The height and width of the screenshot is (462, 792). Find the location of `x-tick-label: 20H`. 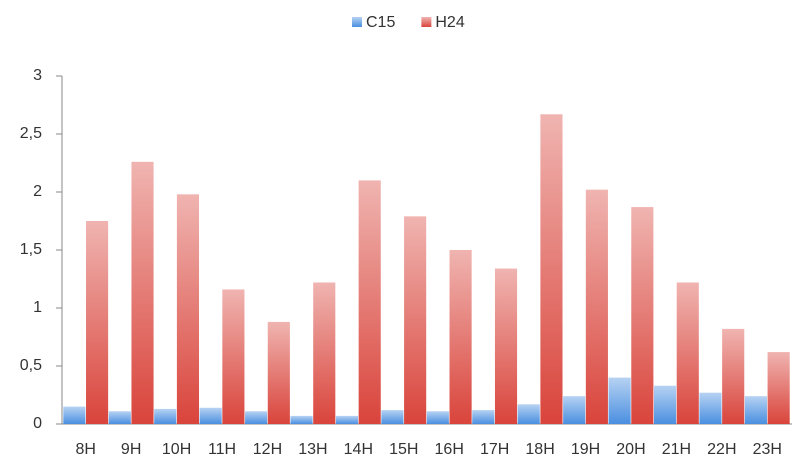

x-tick-label: 20H is located at coordinates (630, 449).